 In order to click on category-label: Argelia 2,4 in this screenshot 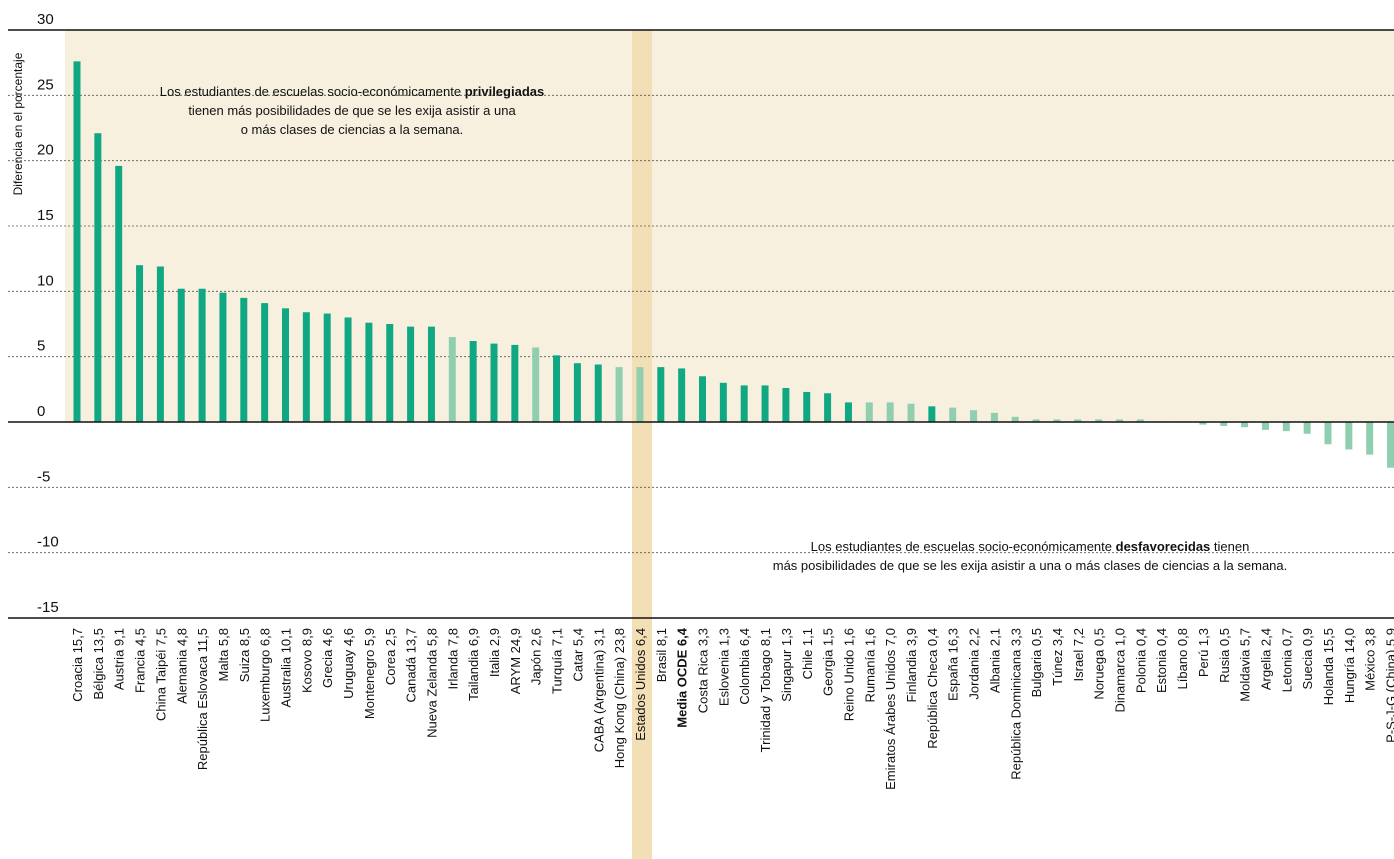, I will do `click(1265, 659)`.